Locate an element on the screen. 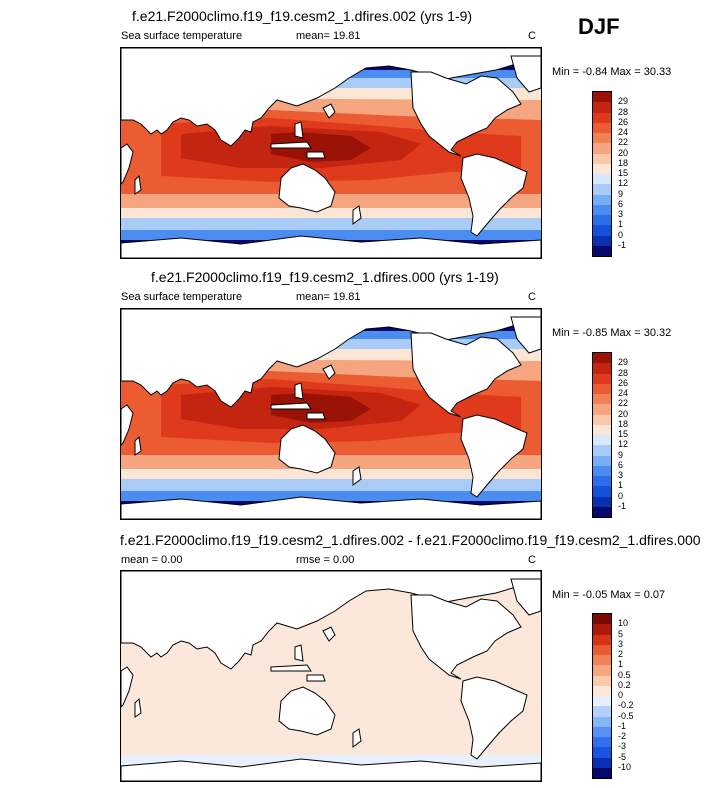 The height and width of the screenshot is (788, 720). panel-2-colorbar is located at coordinates (602, 435).